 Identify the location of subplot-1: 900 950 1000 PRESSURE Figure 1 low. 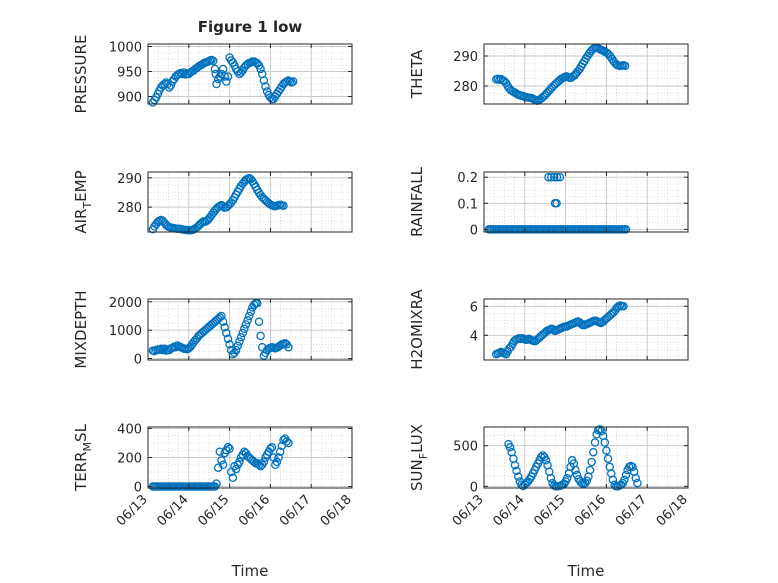
(212, 66).